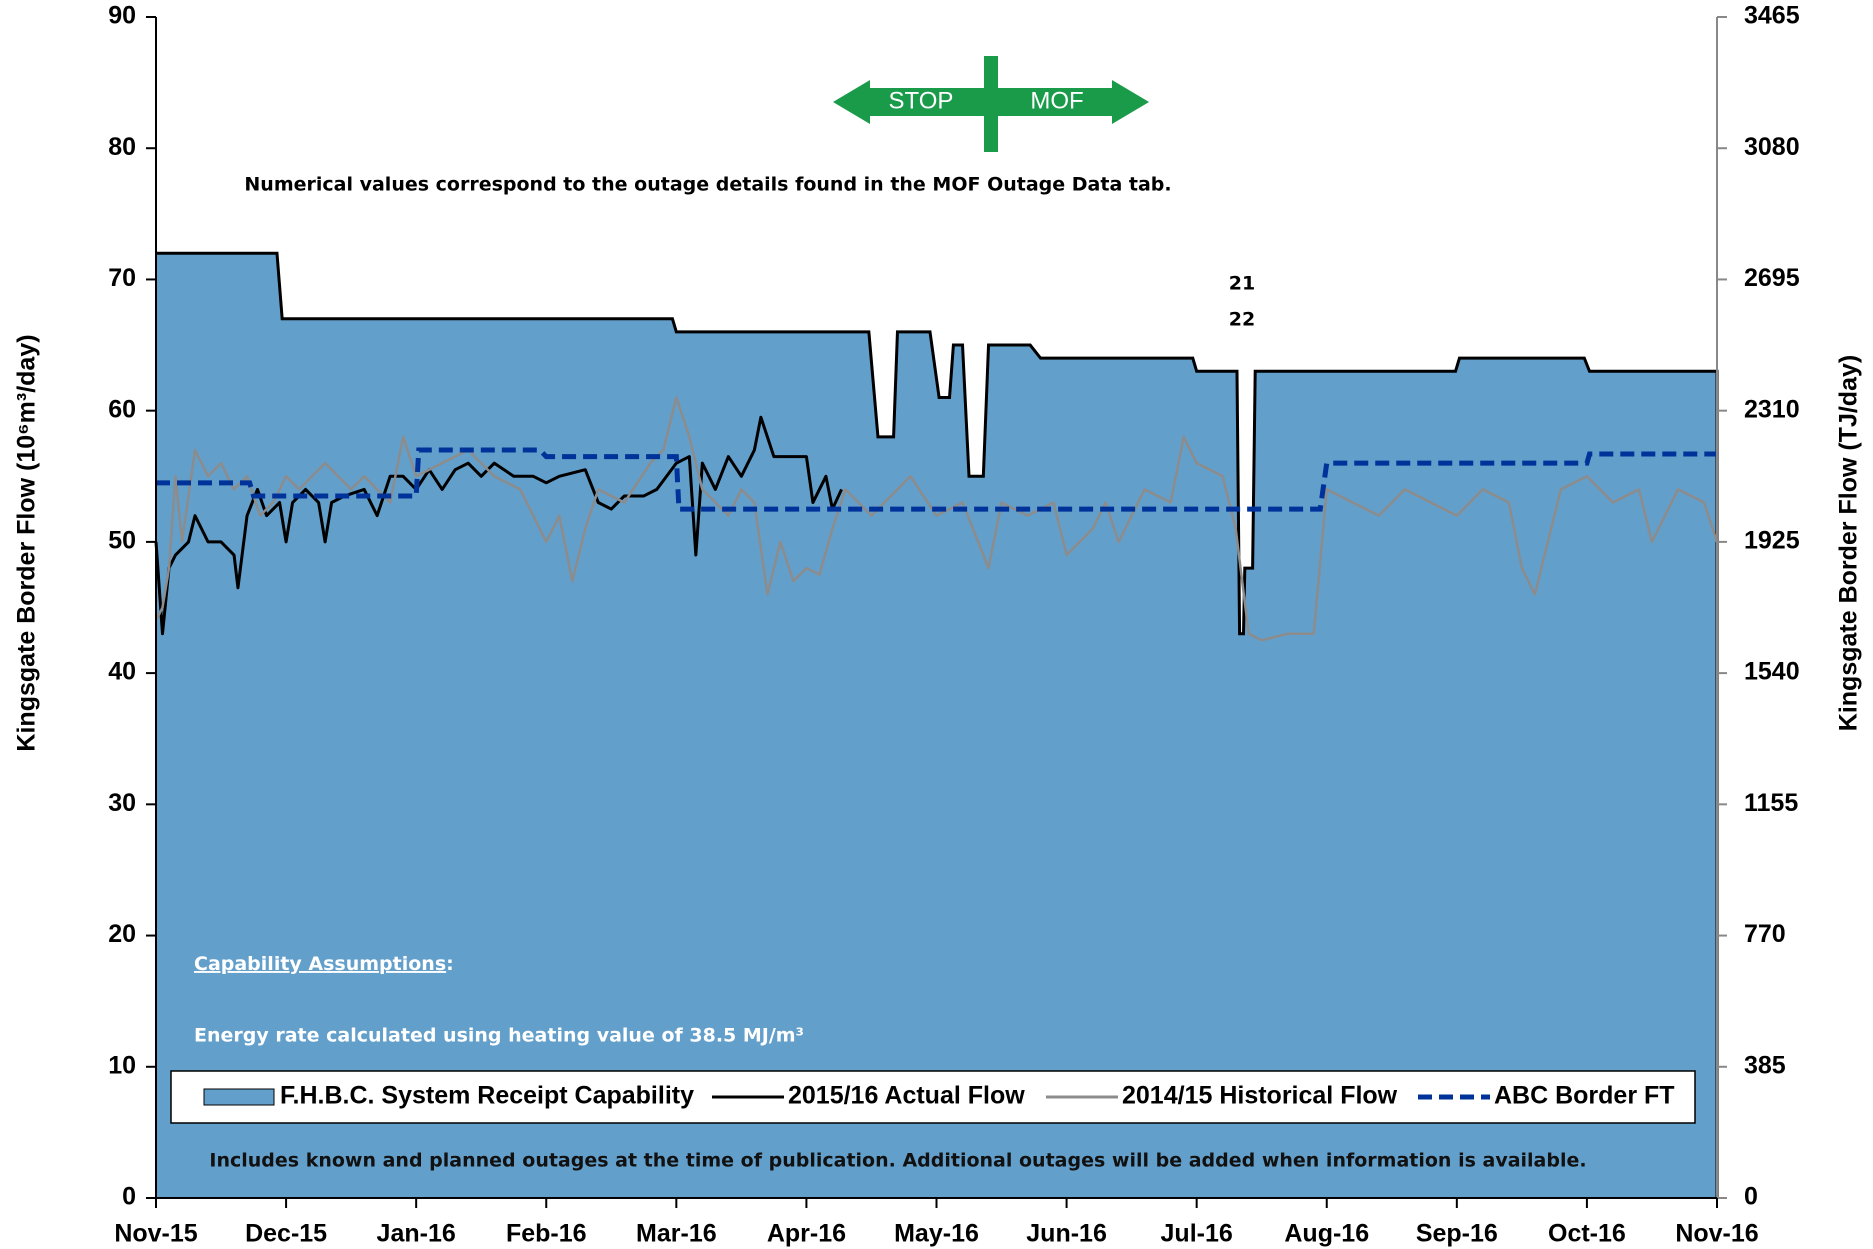 This screenshot has height=1249, width=1873. I want to click on x-tick-label: Mar-16, so click(676, 1234).